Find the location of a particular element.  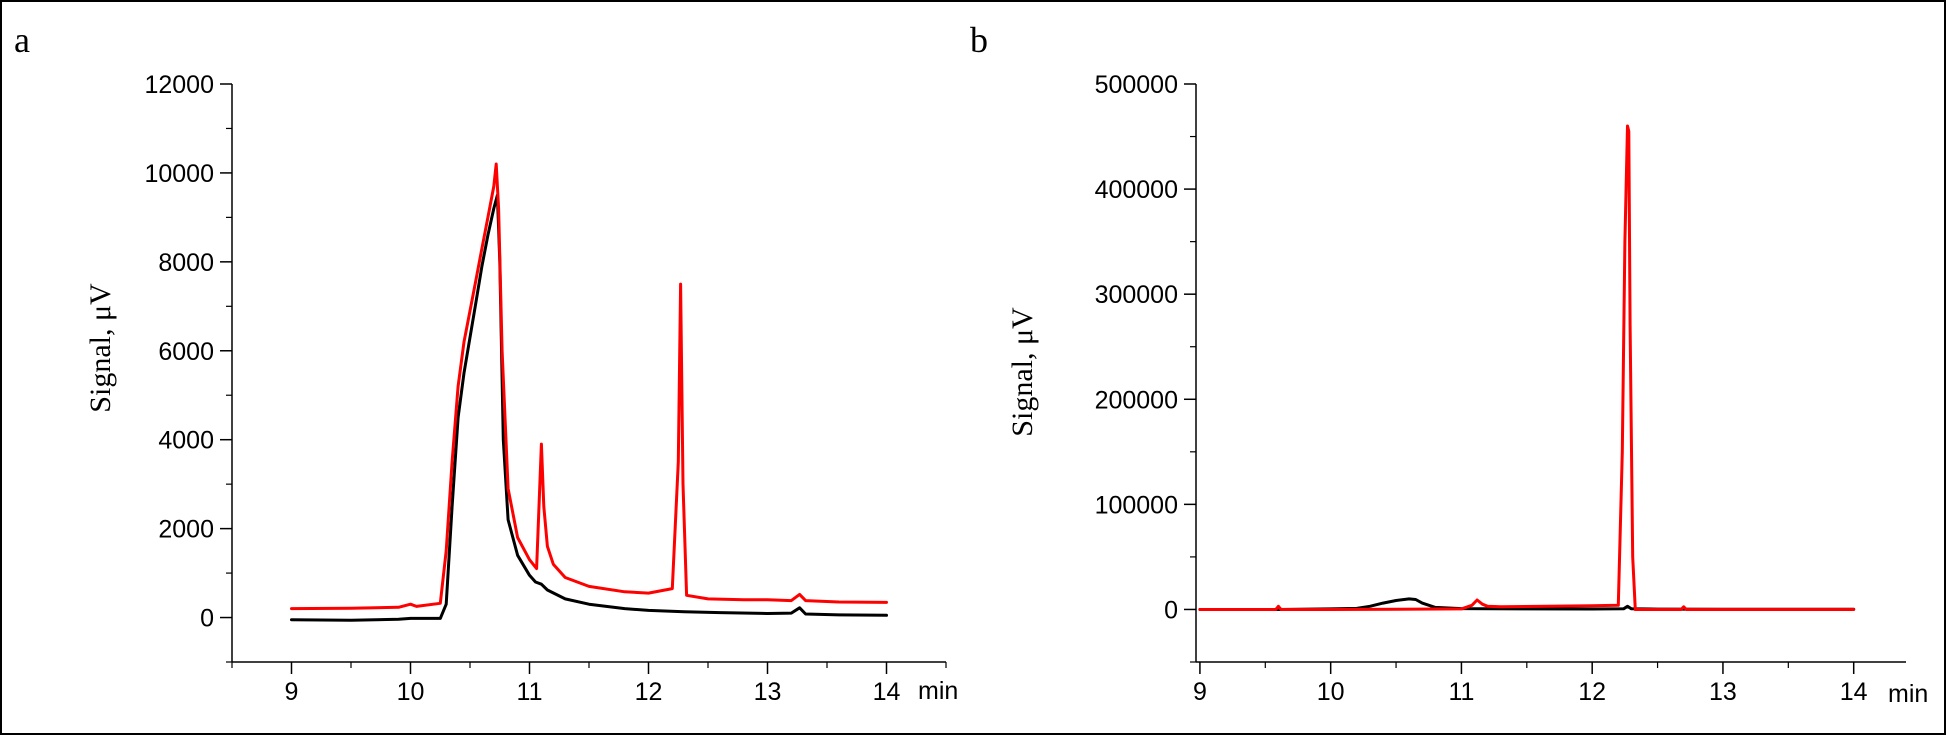

panel-b-y-tick-label: 0 is located at coordinates (1171, 610).